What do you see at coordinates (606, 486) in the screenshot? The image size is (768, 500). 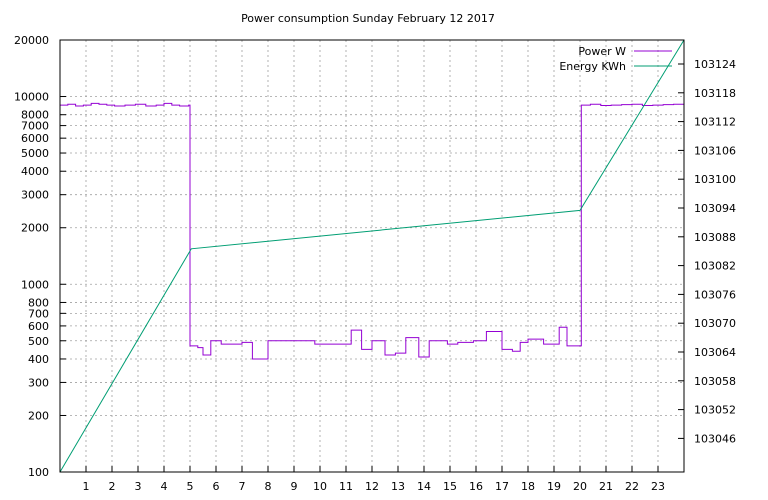 I see `x-tick-label: 21` at bounding box center [606, 486].